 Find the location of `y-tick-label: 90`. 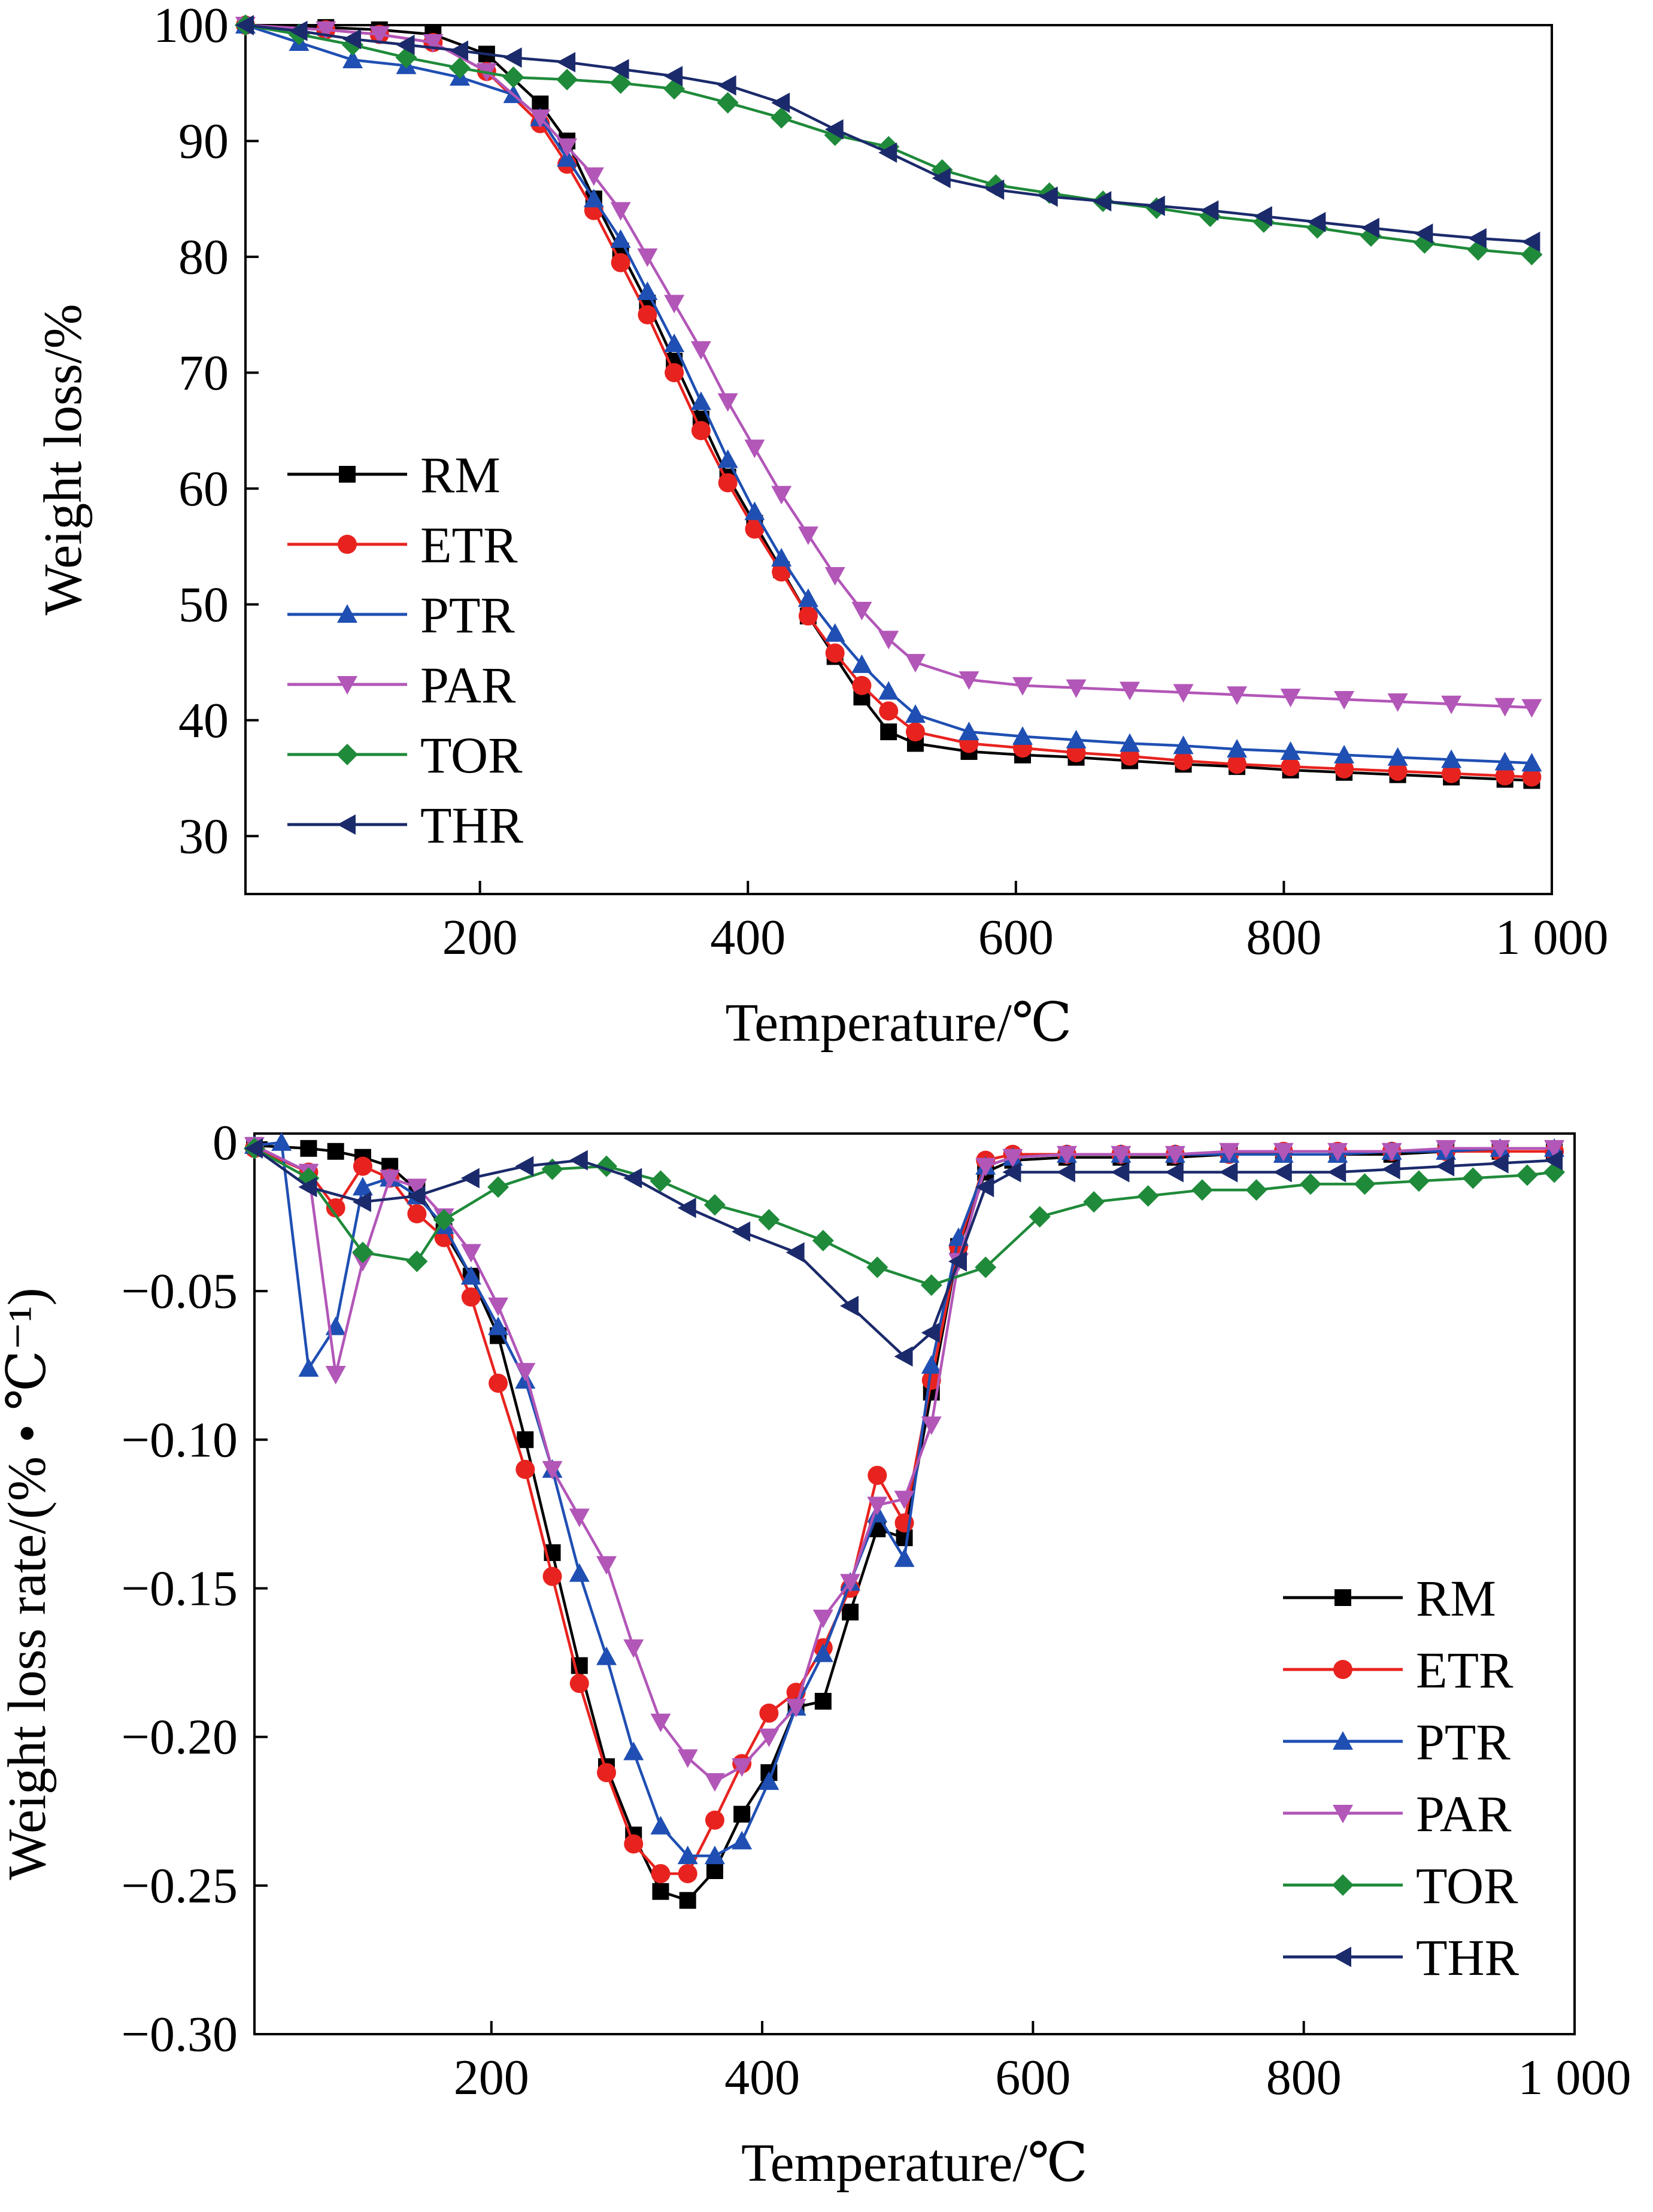

y-tick-label: 90 is located at coordinates (204, 141).